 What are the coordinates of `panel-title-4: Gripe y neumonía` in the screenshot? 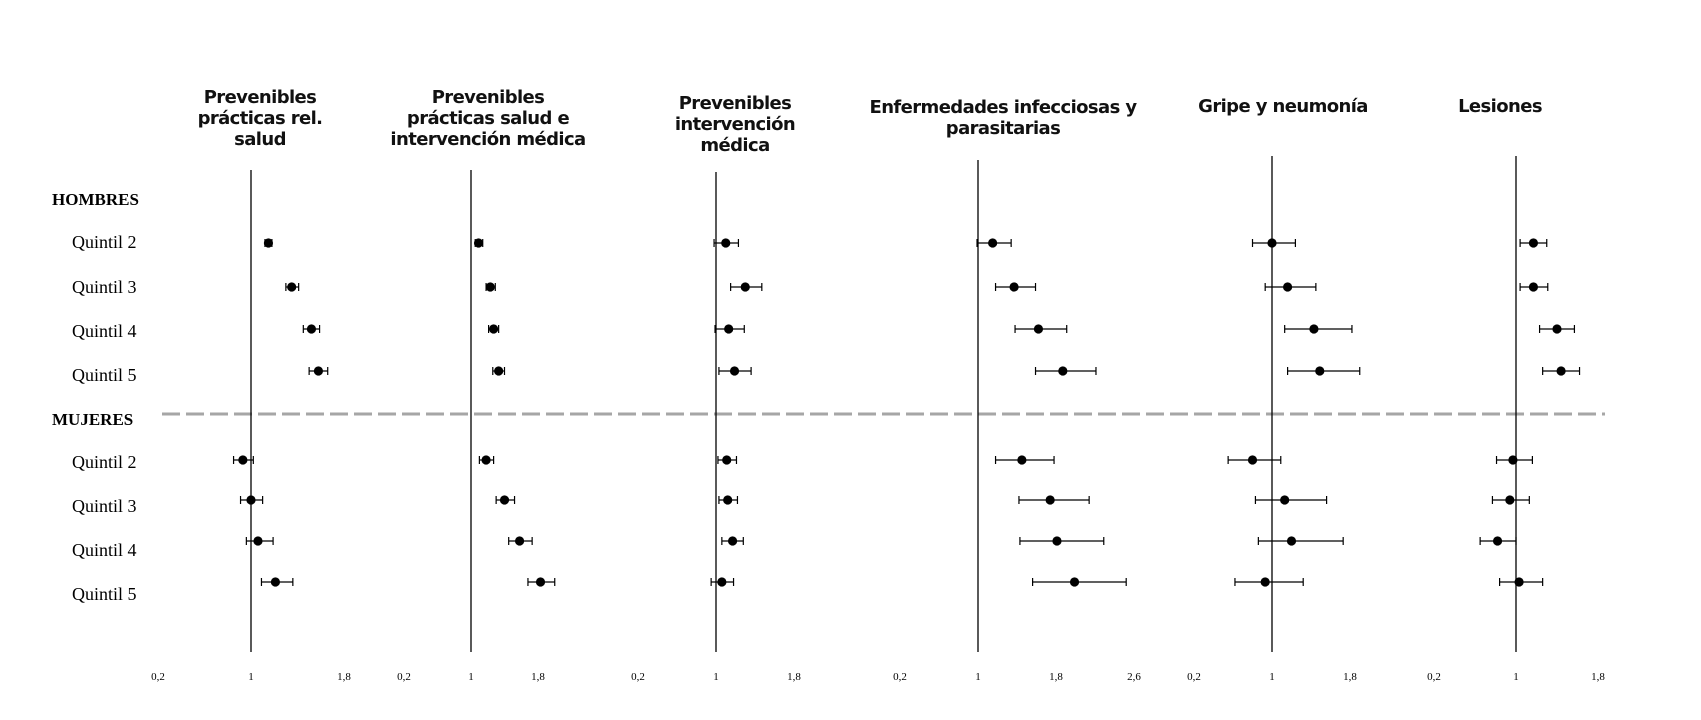 It's located at (1283, 106).